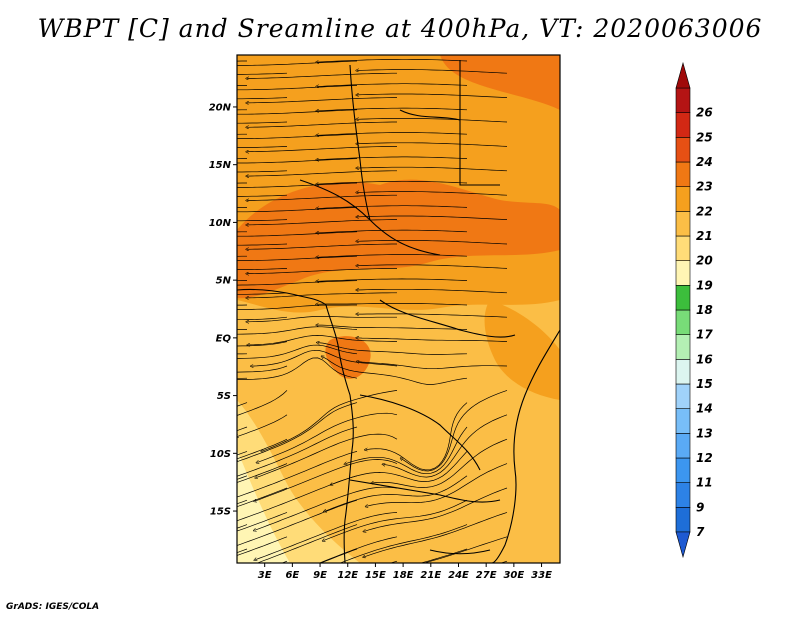 This screenshot has width=800, height=618. What do you see at coordinates (704, 137) in the screenshot?
I see `colorbar-label: 25` at bounding box center [704, 137].